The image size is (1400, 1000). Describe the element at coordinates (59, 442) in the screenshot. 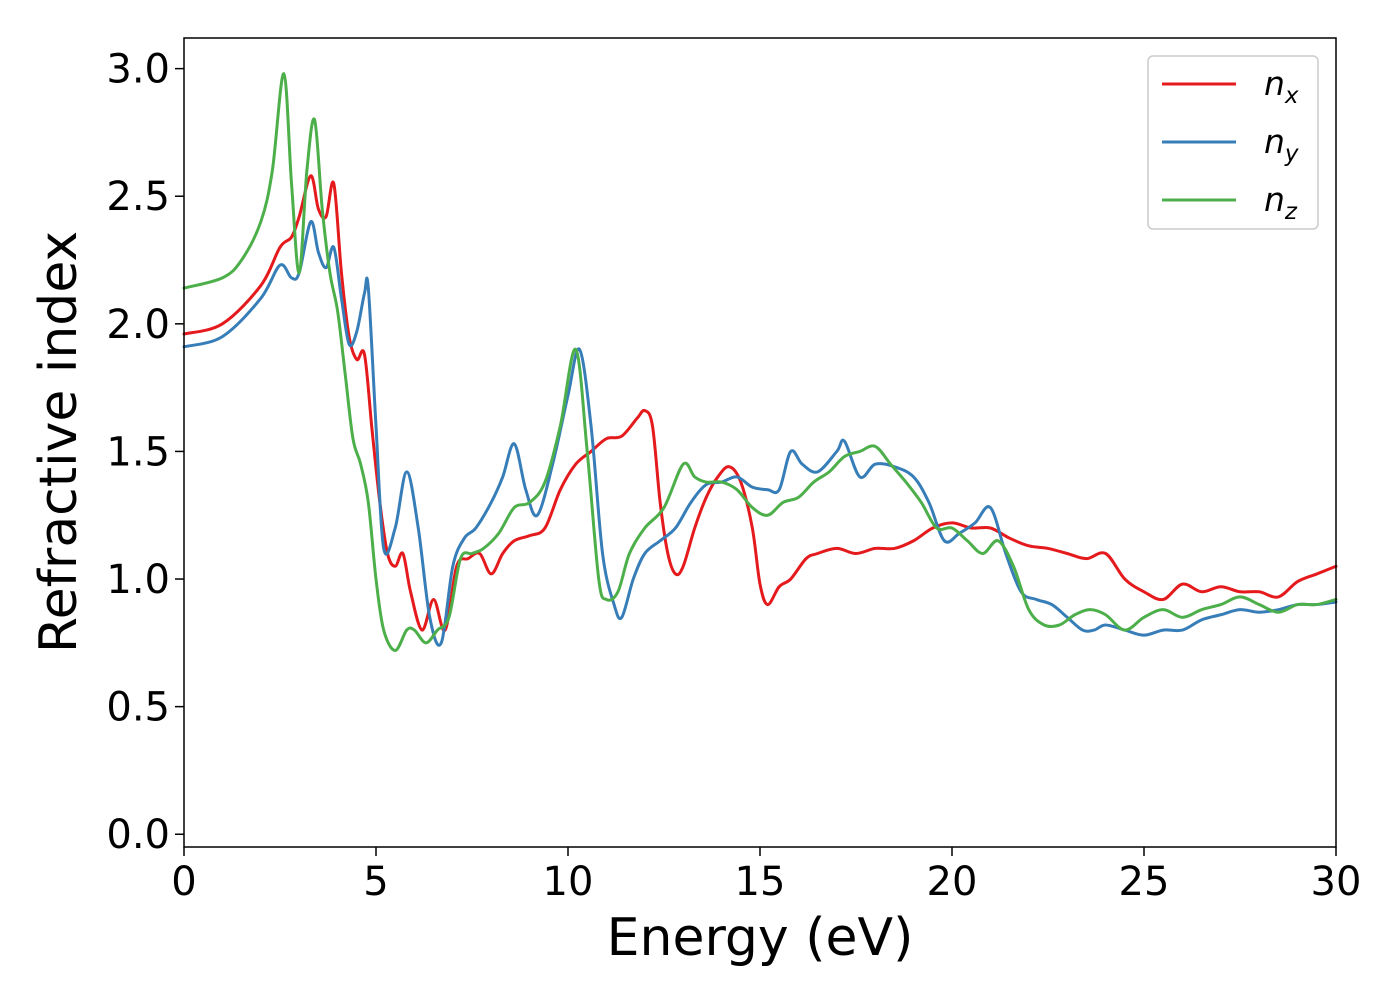

I see `y-axis-label: Refractive index` at that location.